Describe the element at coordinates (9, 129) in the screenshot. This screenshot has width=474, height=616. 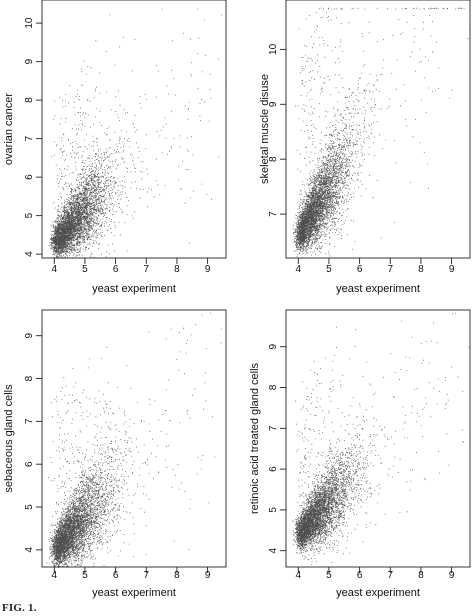
I see `y-axis-label: ovarian cancer` at that location.